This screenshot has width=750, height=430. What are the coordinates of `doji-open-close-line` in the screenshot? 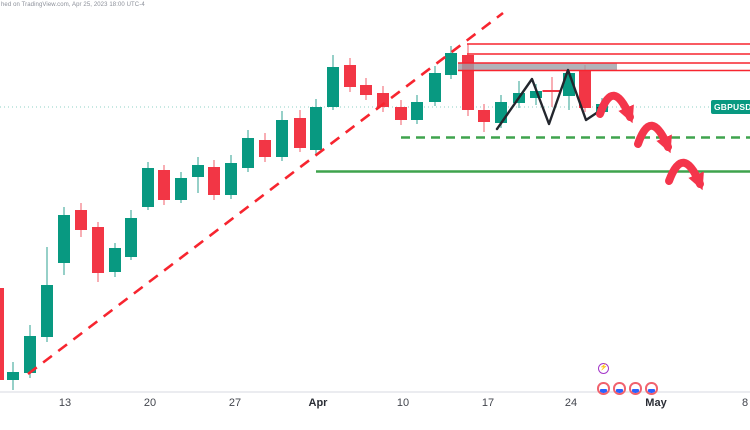 It's located at (552, 91).